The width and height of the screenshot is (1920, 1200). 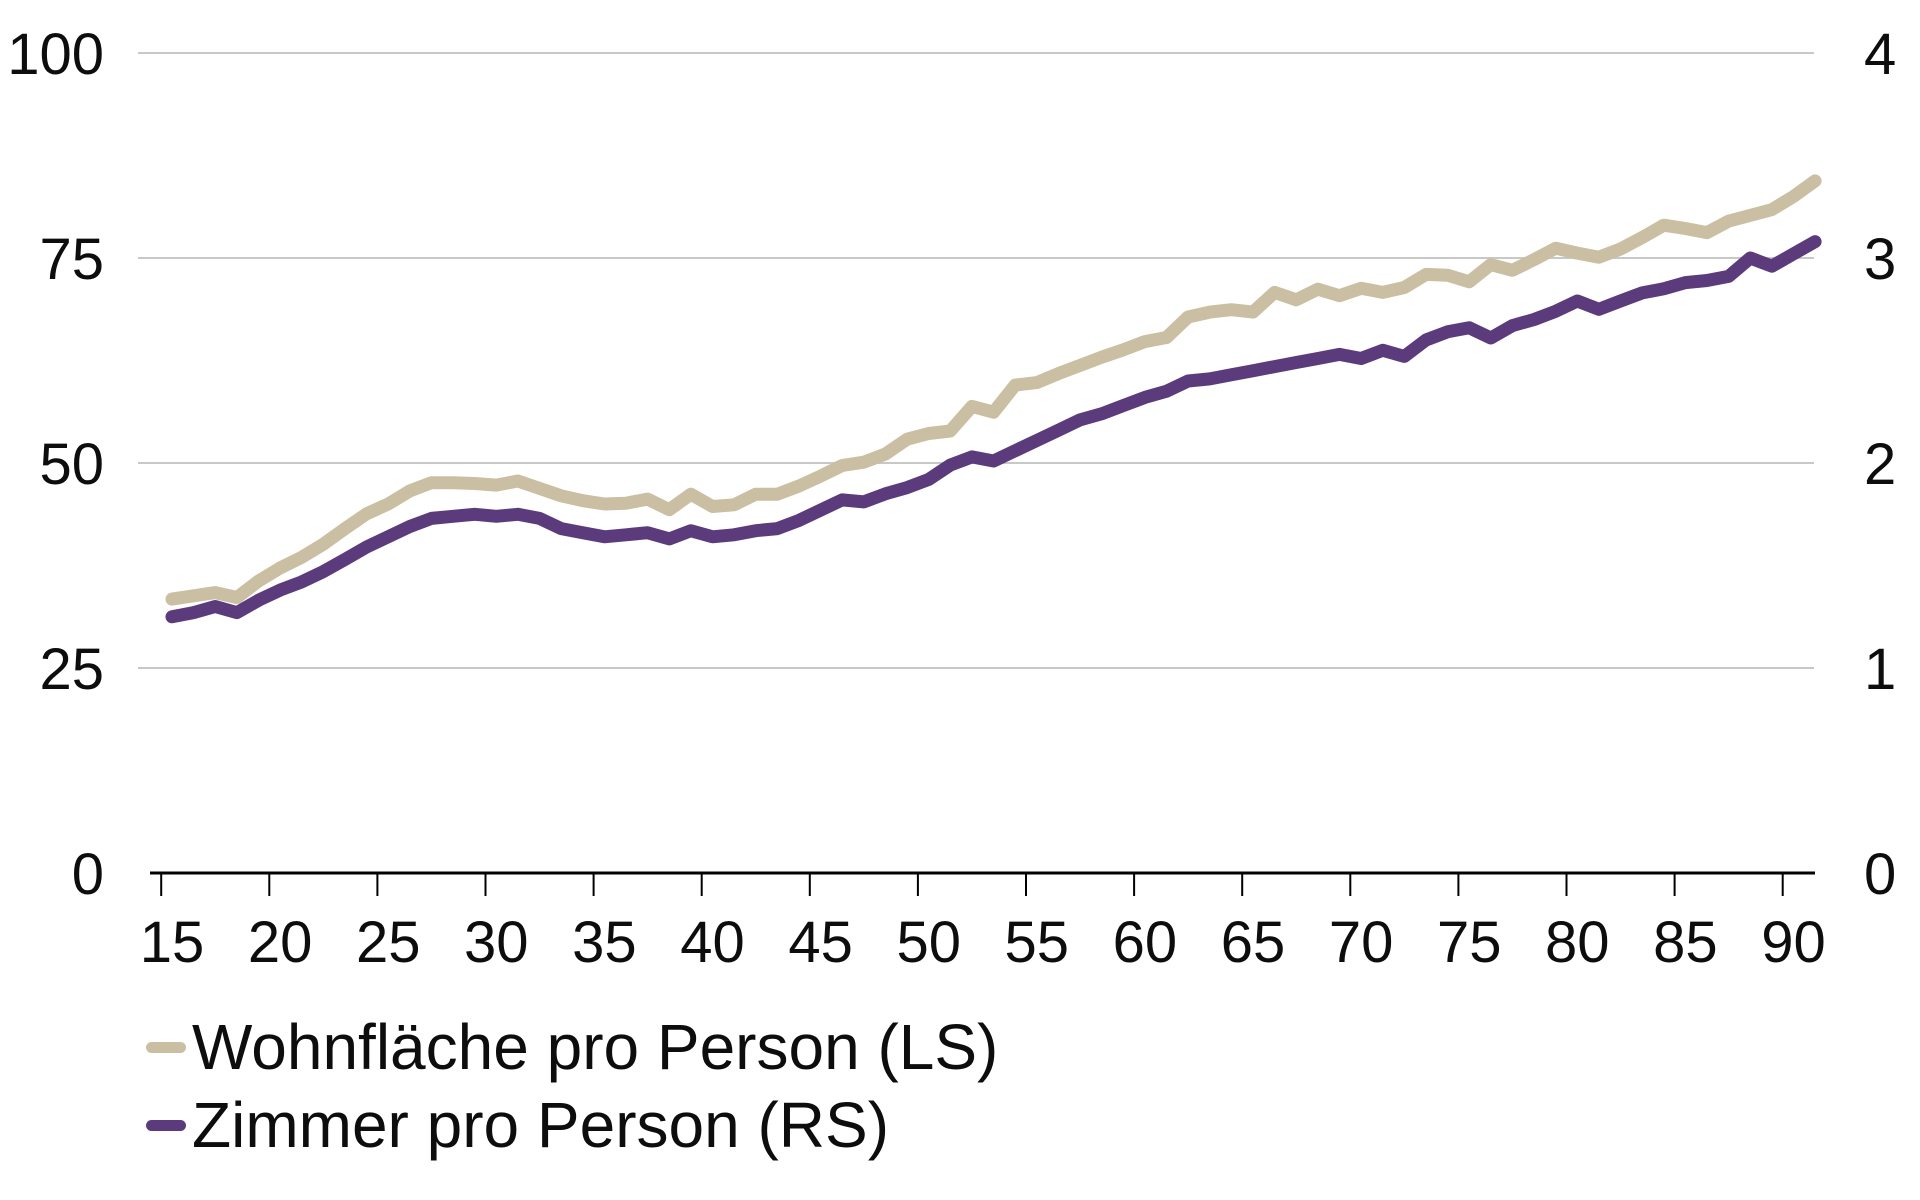 What do you see at coordinates (1361, 942) in the screenshot?
I see `x-axis-label: 70` at bounding box center [1361, 942].